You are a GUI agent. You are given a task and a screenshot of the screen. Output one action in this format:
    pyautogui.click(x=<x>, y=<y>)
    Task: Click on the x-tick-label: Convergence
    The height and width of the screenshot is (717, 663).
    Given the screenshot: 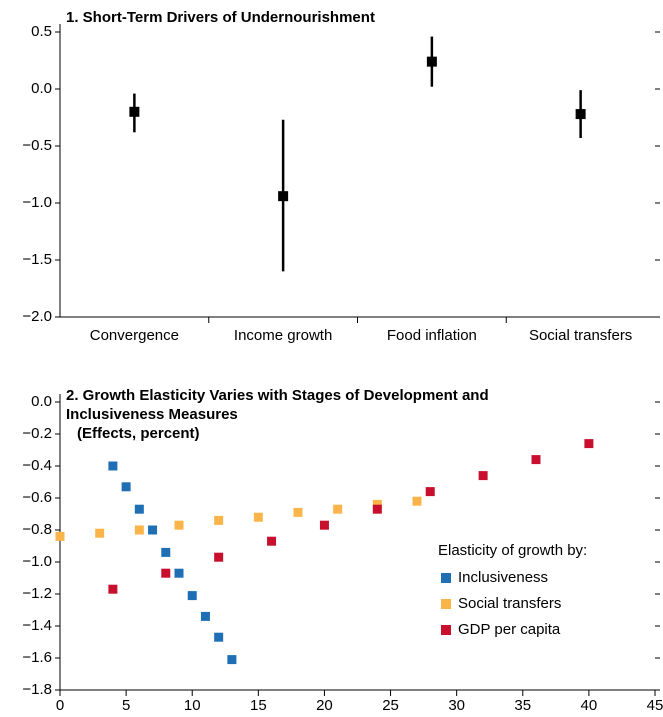 What is the action you would take?
    pyautogui.click(x=134, y=335)
    